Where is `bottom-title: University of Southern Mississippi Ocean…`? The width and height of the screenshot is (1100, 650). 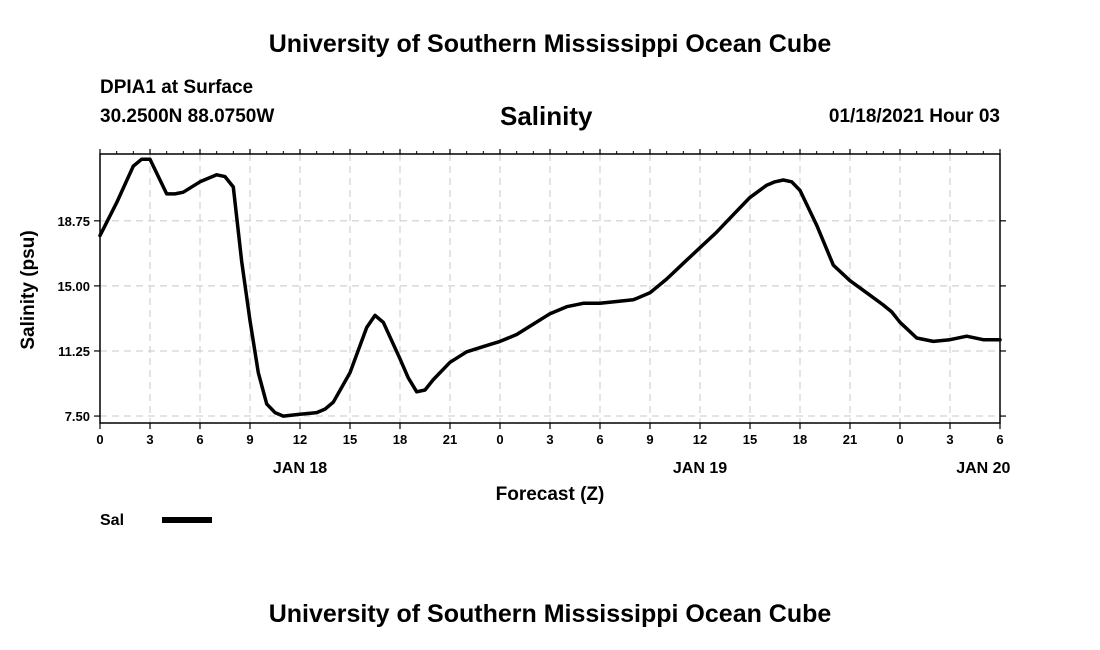 bottom-title: University of Southern Mississippi Ocean… is located at coordinates (550, 614).